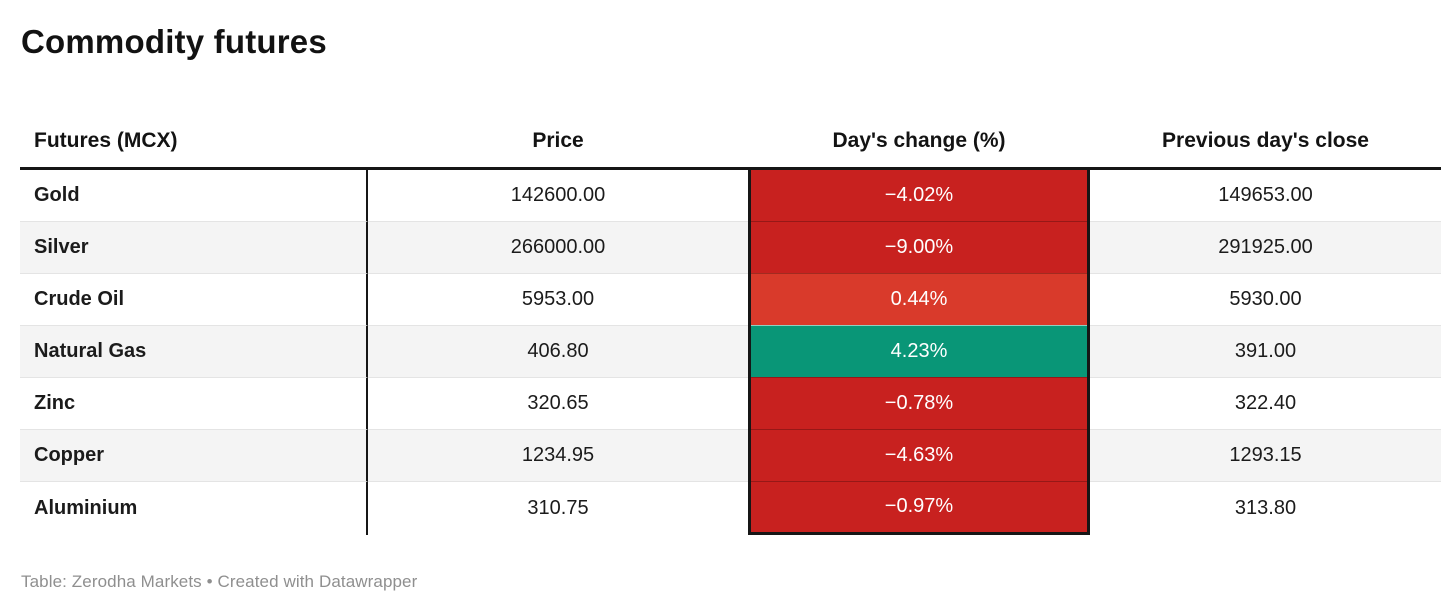 The image size is (1456, 609). Describe the element at coordinates (1265, 247) in the screenshot. I see `prev-close-value: 291925.00` at that location.